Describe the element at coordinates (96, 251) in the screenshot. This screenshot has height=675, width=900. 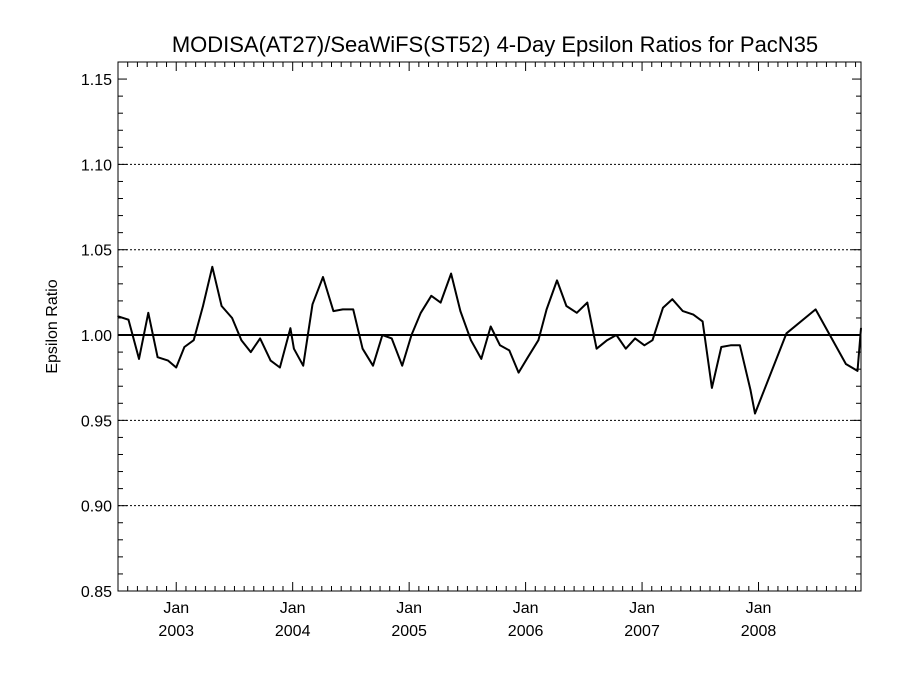
I see `y-tick-label: 1.05` at that location.